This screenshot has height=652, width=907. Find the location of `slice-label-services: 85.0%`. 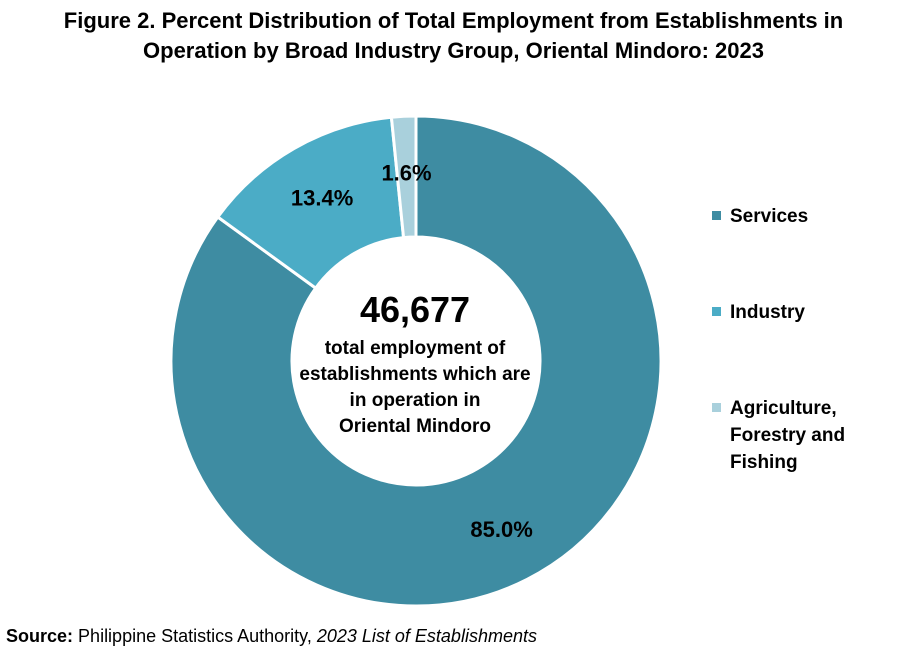

slice-label-services: 85.0% is located at coordinates (501, 529).